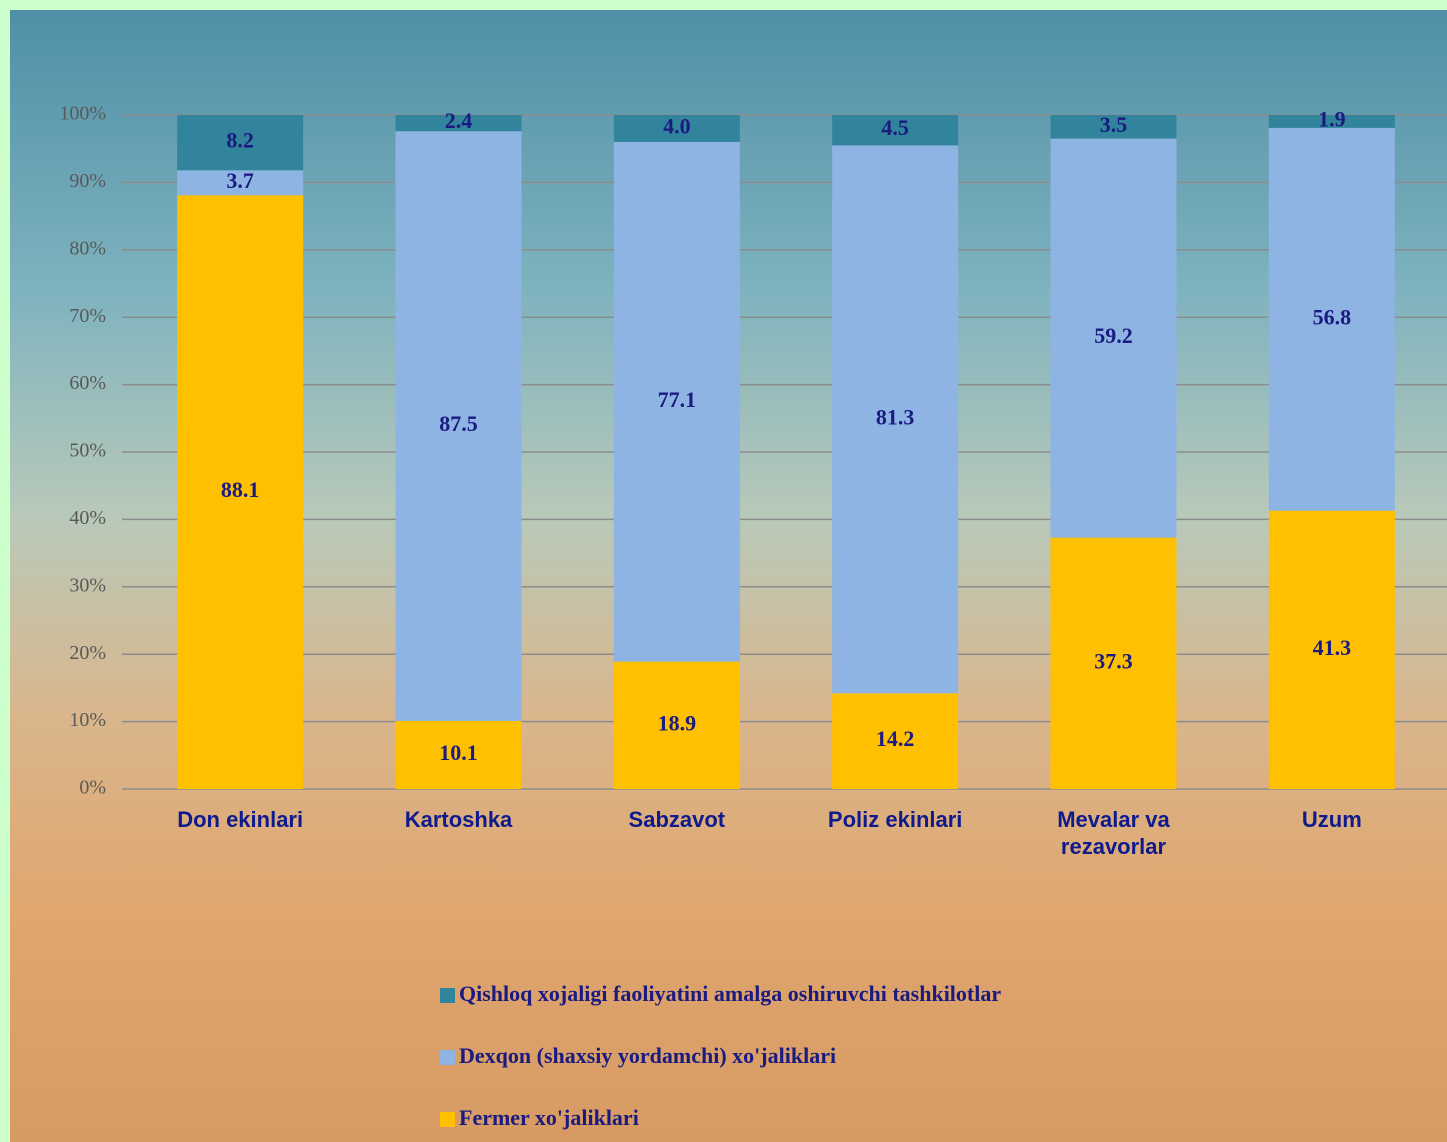 The image size is (1447, 1142). What do you see at coordinates (895, 738) in the screenshot?
I see `data-label: 14.2` at bounding box center [895, 738].